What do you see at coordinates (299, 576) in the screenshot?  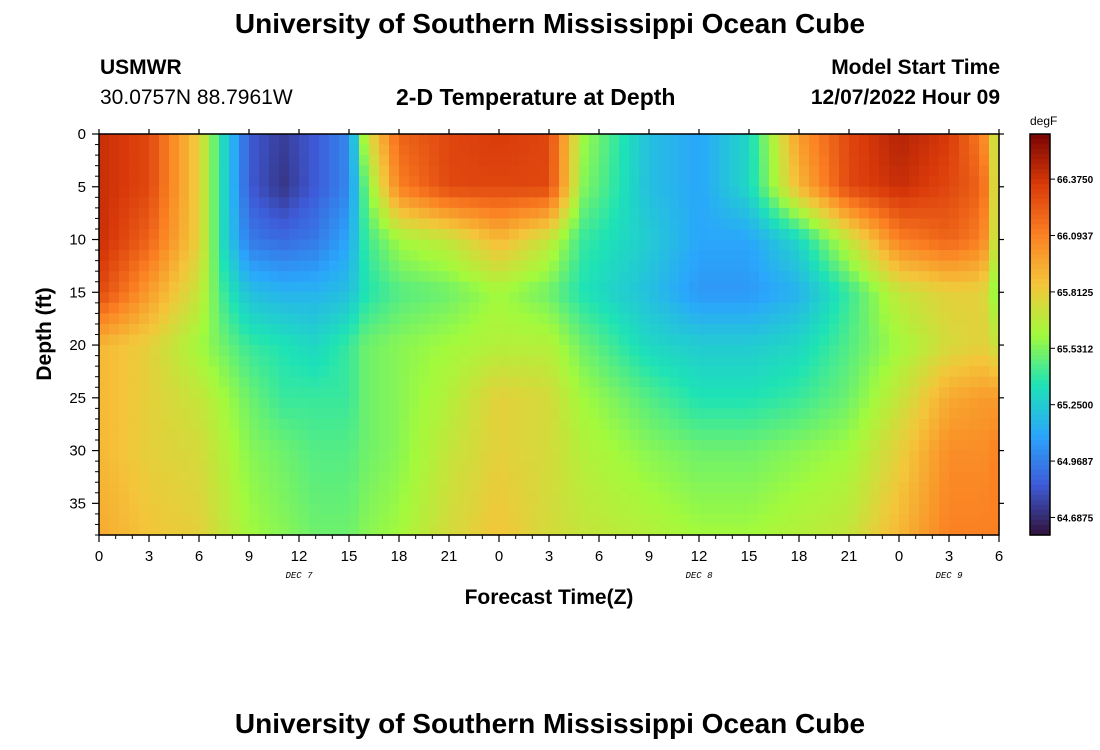 I see `day-label: DEC 7` at bounding box center [299, 576].